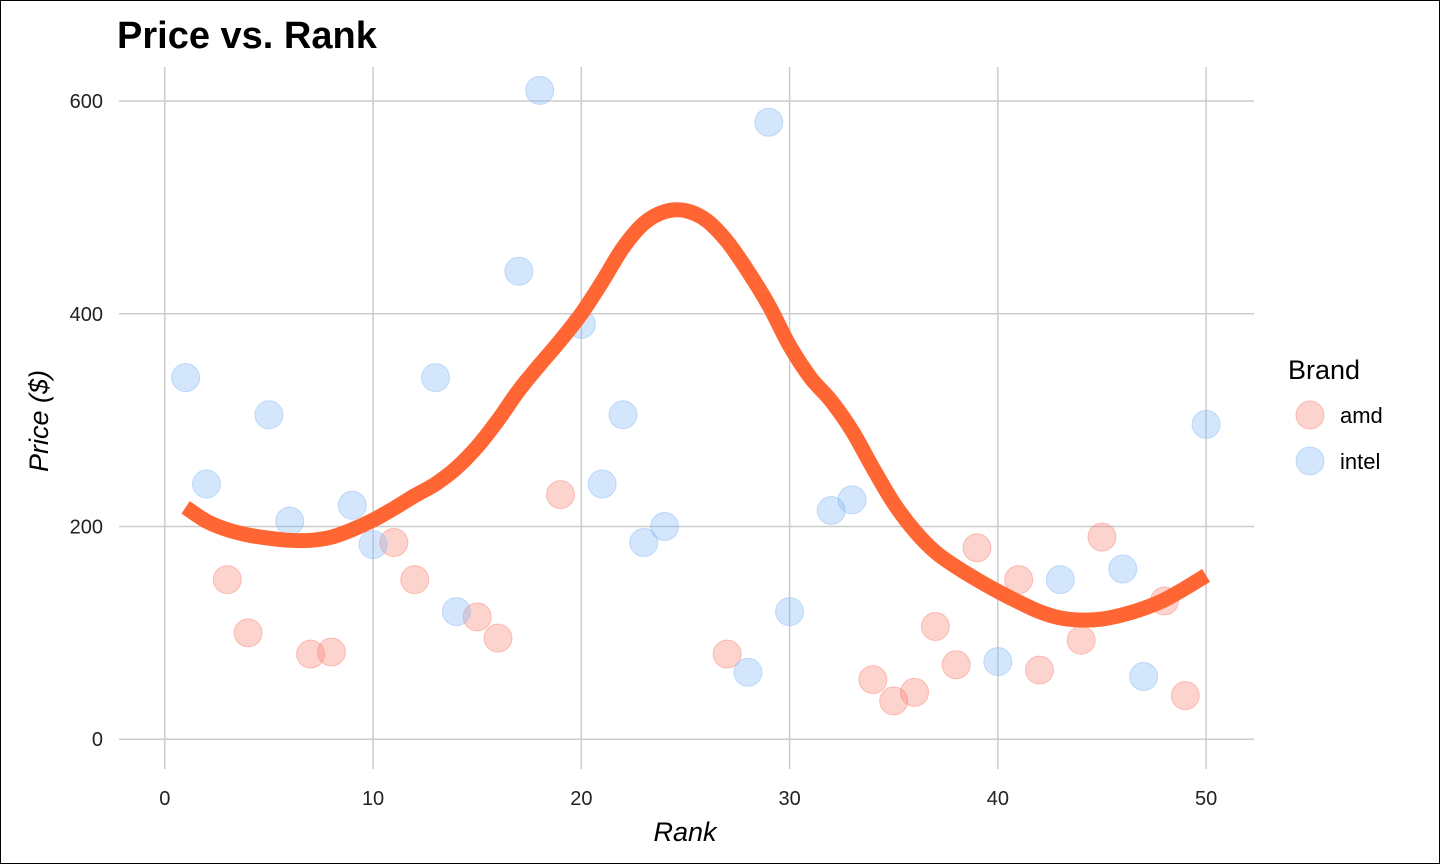 This screenshot has height=864, width=1440. Describe the element at coordinates (164, 799) in the screenshot. I see `x-tick-label: 0` at that location.